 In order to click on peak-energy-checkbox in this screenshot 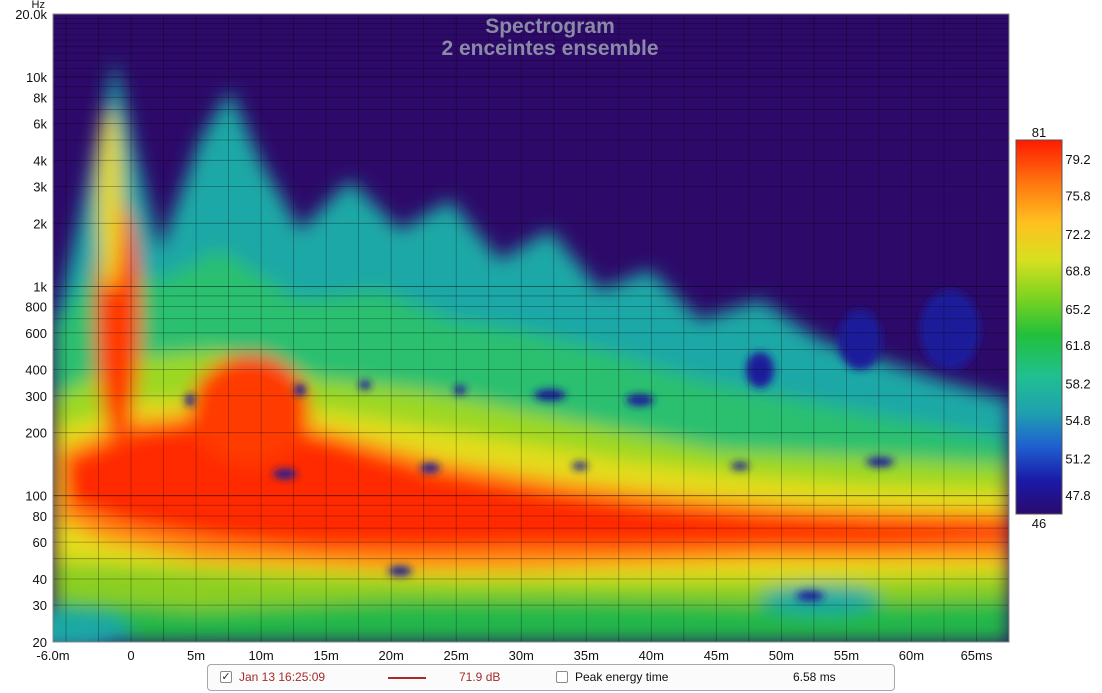, I will do `click(562, 677)`.